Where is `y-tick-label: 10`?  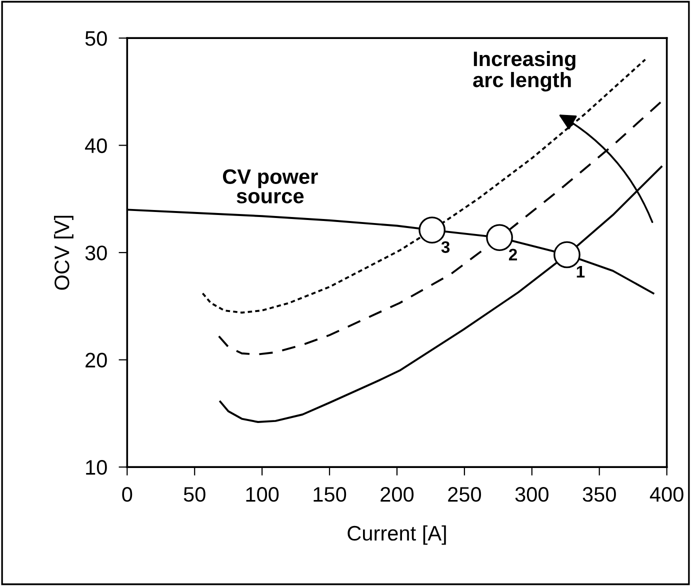 y-tick-label: 10 is located at coordinates (96, 467).